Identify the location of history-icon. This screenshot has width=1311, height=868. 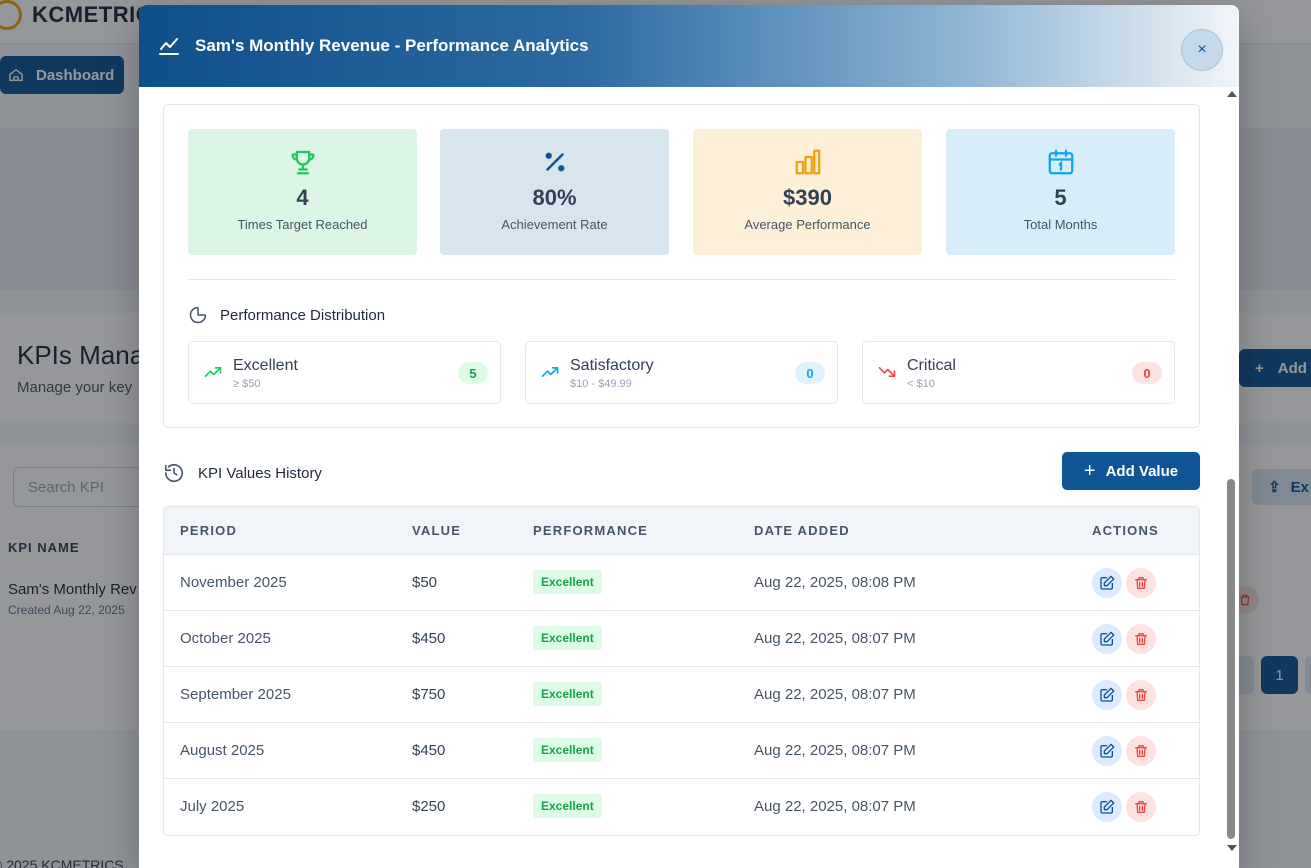
(174, 473).